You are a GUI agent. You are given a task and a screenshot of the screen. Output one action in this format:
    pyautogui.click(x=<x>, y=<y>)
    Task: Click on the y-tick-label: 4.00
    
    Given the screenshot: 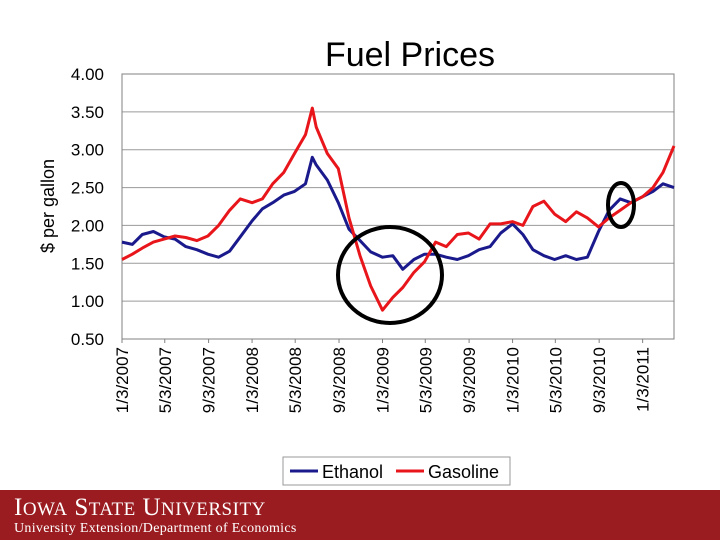 What is the action you would take?
    pyautogui.click(x=87, y=74)
    